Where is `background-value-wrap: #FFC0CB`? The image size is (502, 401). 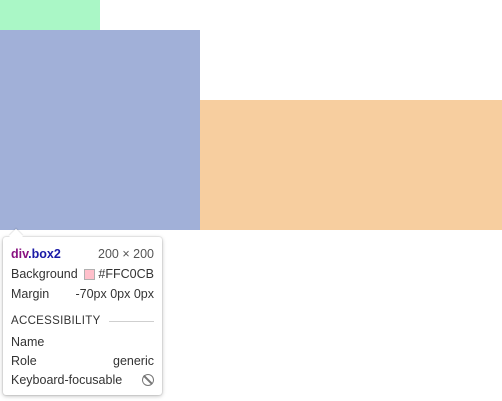
background-value-wrap: #FFC0CB is located at coordinates (119, 274).